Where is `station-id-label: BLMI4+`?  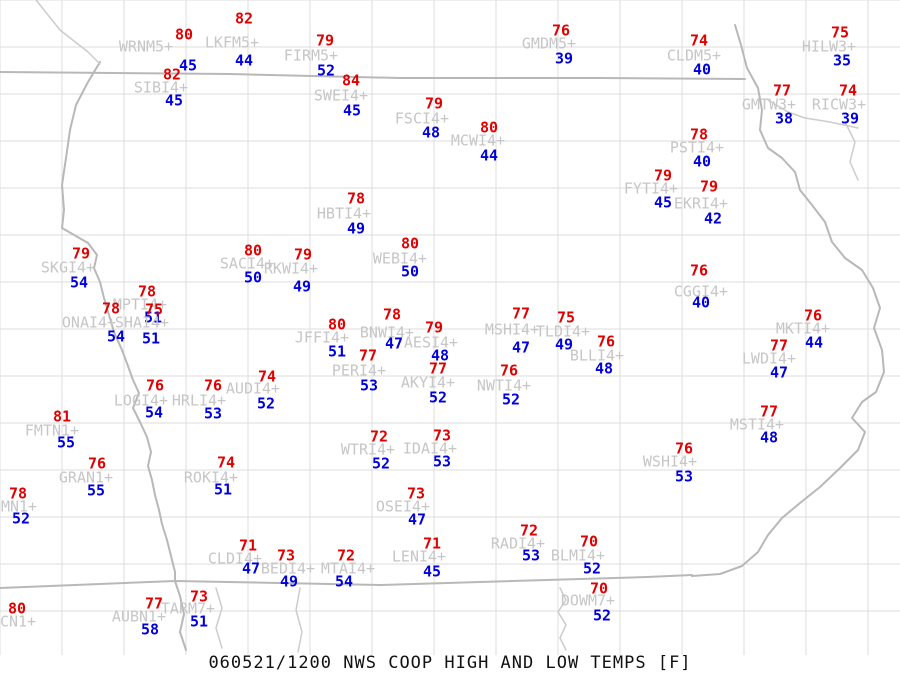 station-id-label: BLMI4+ is located at coordinates (578, 555).